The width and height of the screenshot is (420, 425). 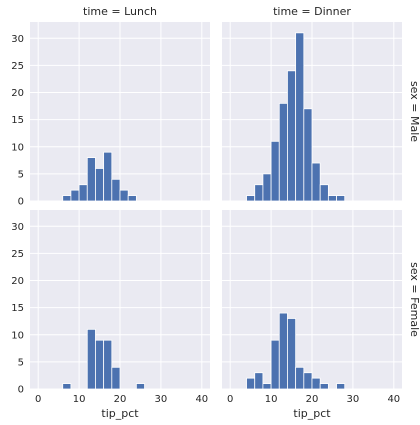 What do you see at coordinates (414, 299) in the screenshot?
I see `row-title-1: sex = Female` at bounding box center [414, 299].